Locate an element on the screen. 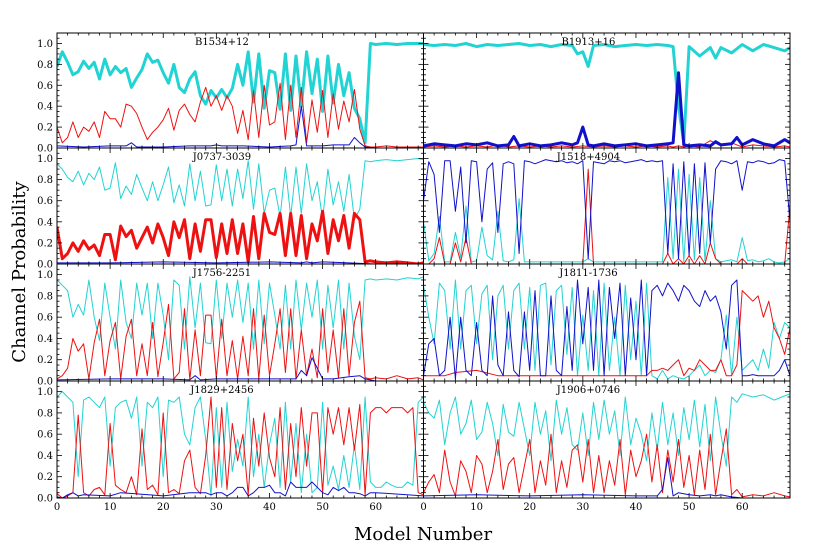 This screenshot has height=554, width=830. panel-title: J1756-2251 is located at coordinates (221, 273).